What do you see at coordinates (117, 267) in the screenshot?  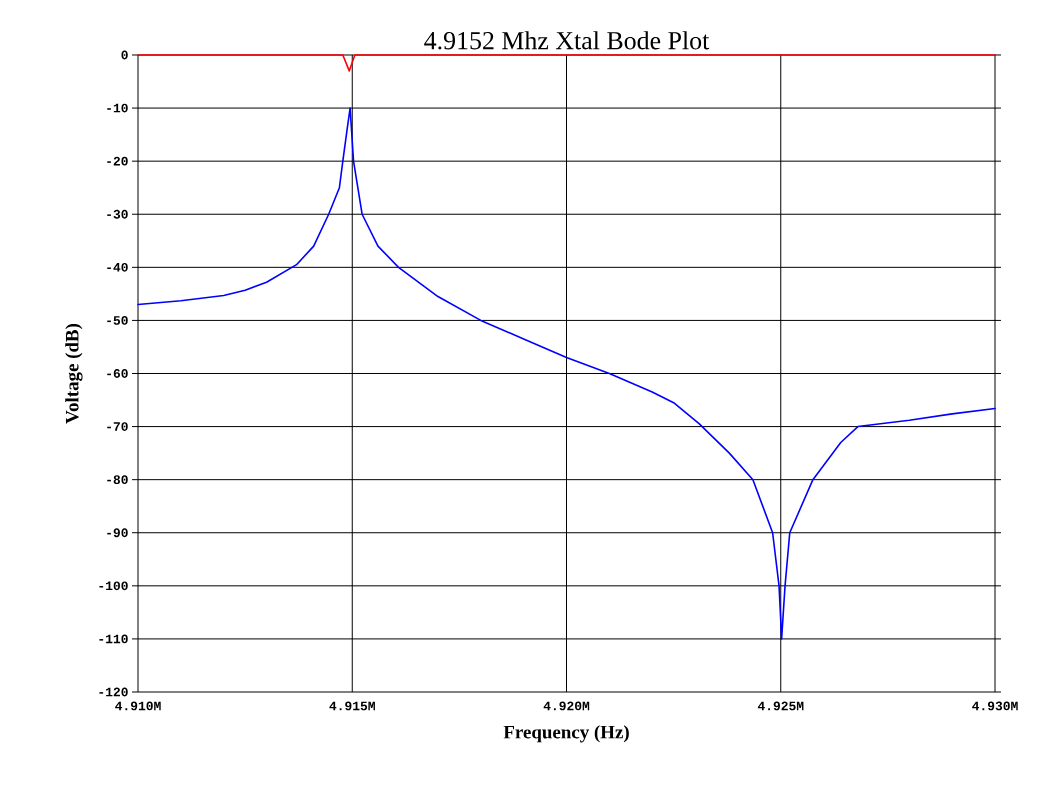 I see `y-tick-label: -40` at bounding box center [117, 267].